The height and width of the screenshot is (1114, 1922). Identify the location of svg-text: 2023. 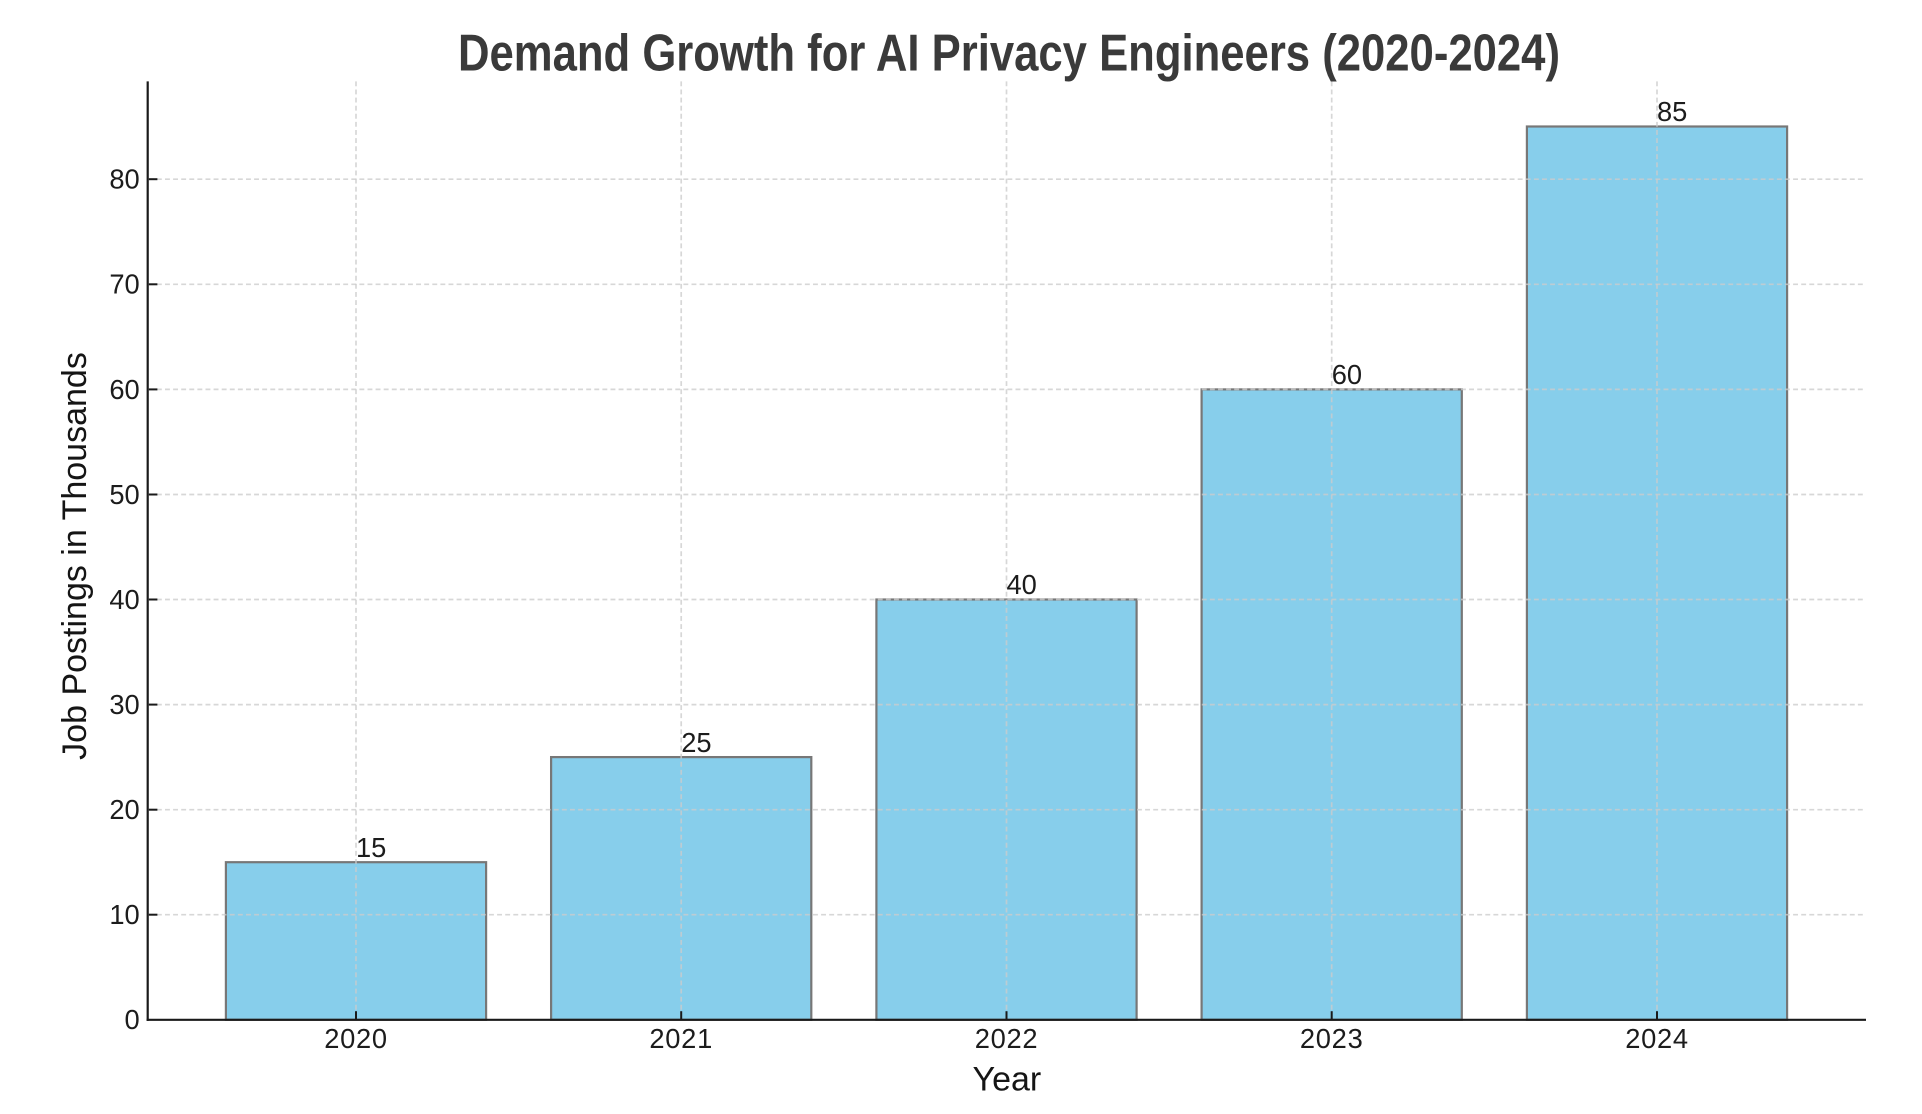
(1332, 1038).